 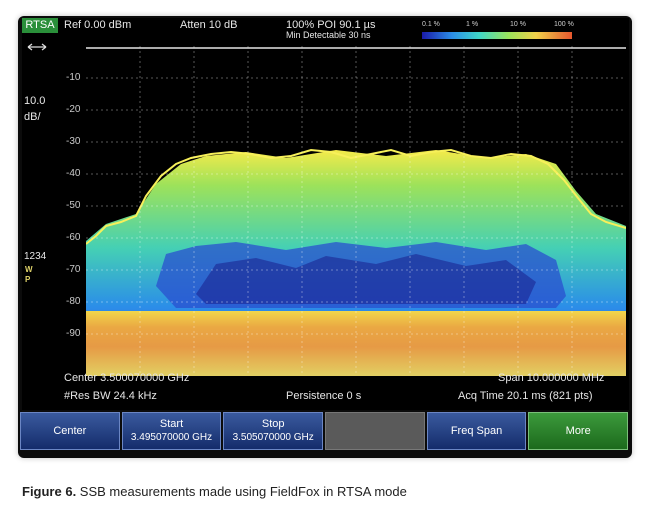 What do you see at coordinates (331, 25) in the screenshot?
I see `poi-readout: 100% POI 90.1 µs` at bounding box center [331, 25].